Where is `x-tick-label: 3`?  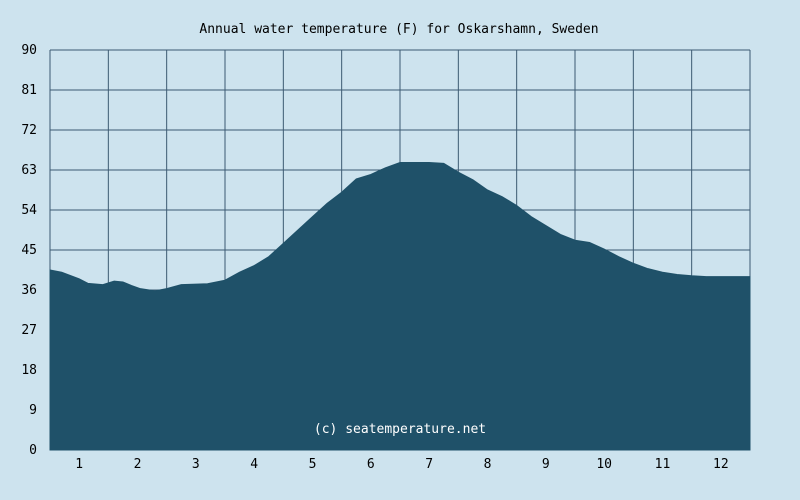 x-tick-label: 3 is located at coordinates (196, 464).